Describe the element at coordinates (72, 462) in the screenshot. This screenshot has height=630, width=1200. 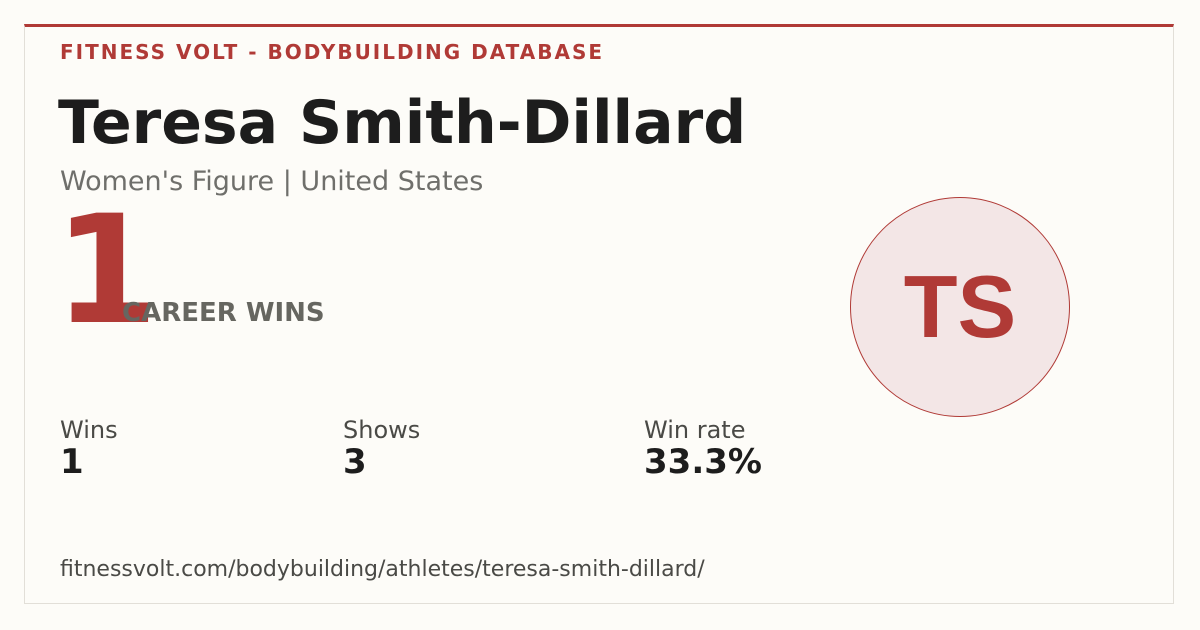
I see `stat-value: 1` at that location.